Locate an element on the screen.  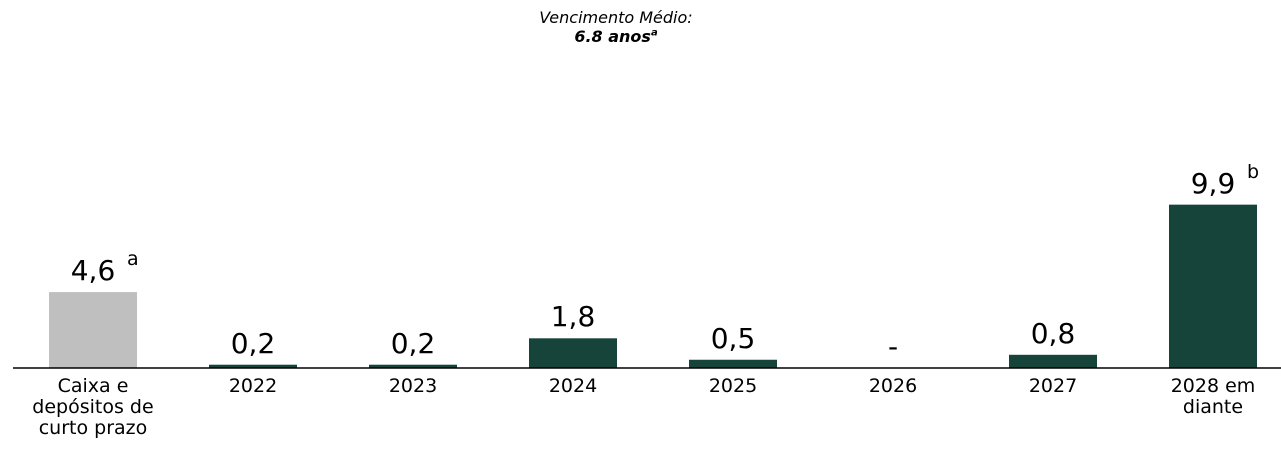
x-tick-label: Caixa e depósitos de curto prazo is located at coordinates (93, 407).